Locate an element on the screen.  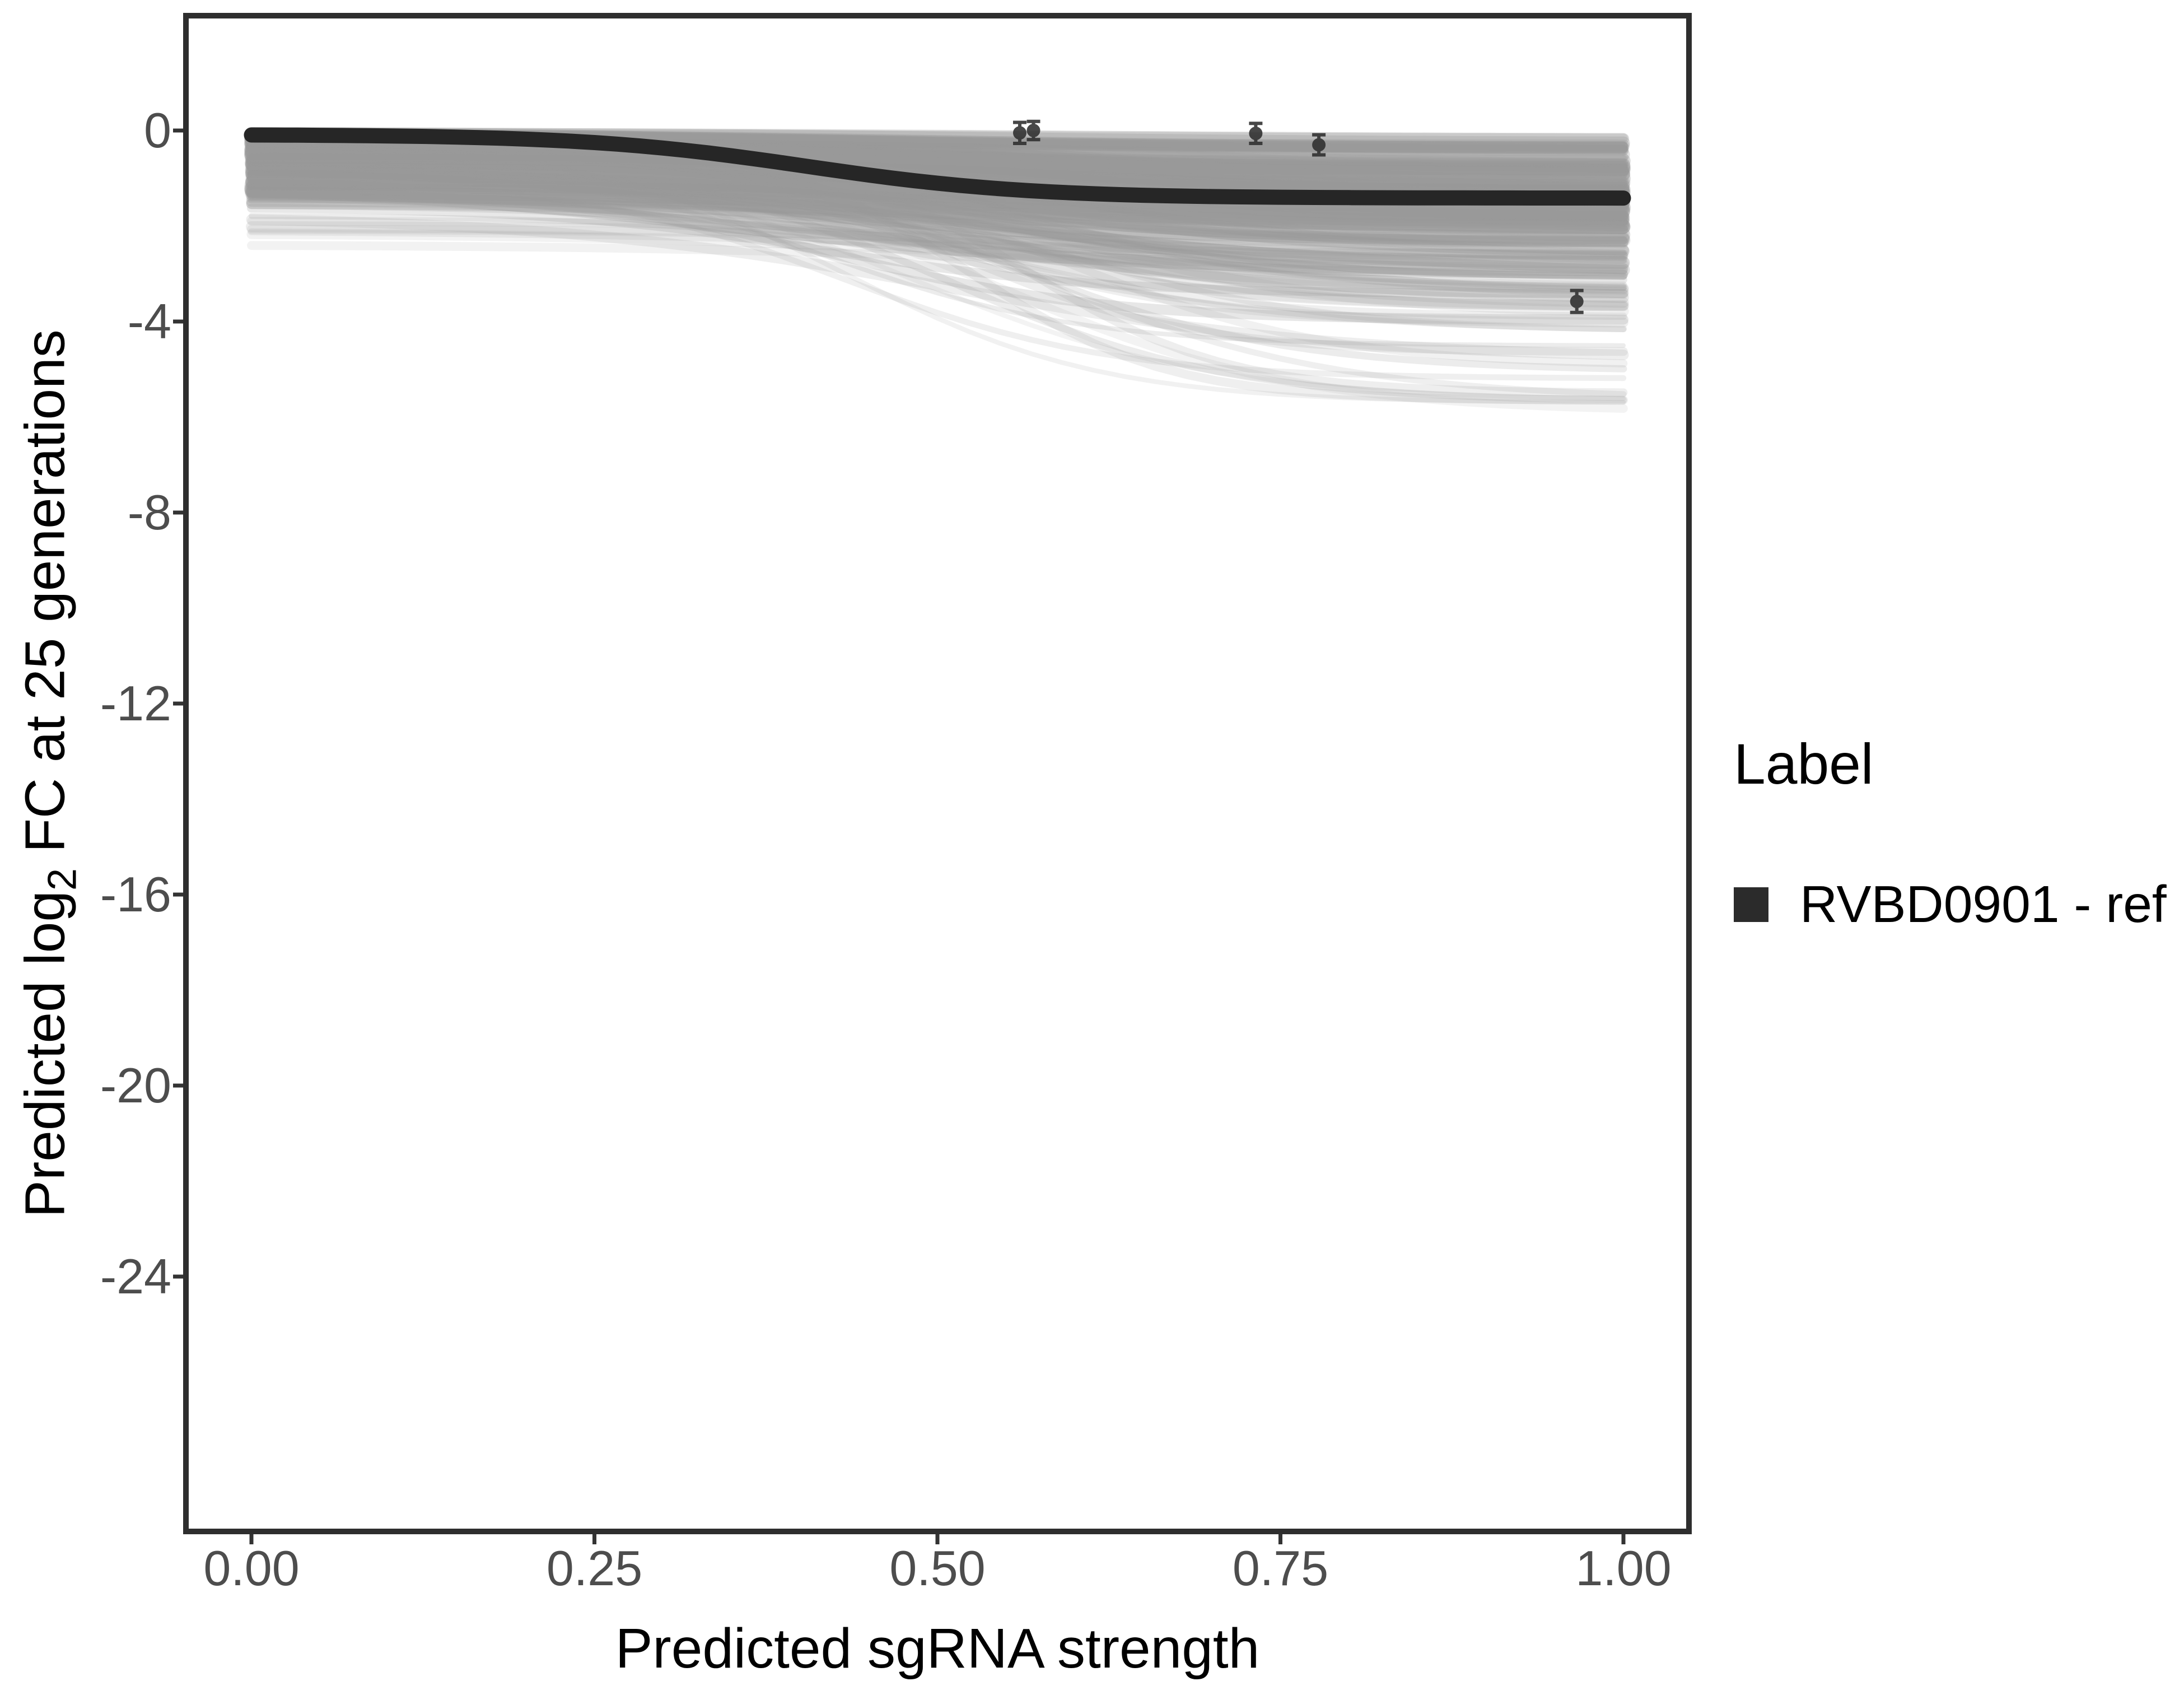
y-tick-label: -12 is located at coordinates (136, 703).